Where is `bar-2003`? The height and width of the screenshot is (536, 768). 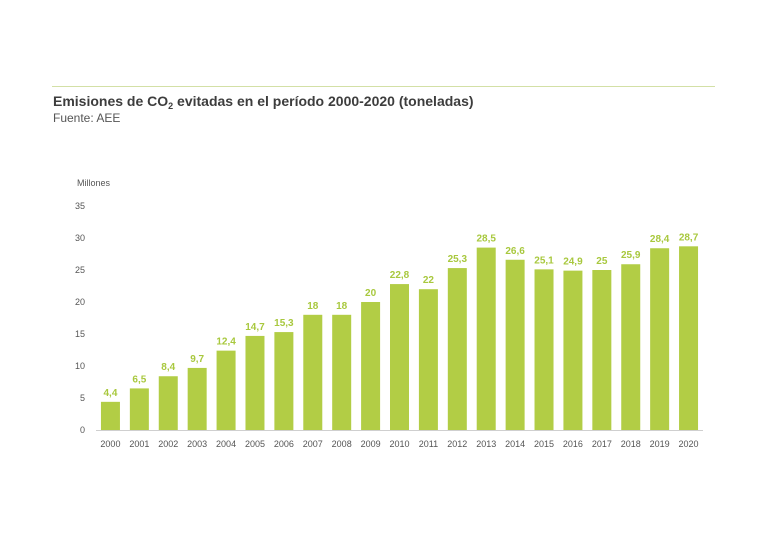 bar-2003 is located at coordinates (197, 398).